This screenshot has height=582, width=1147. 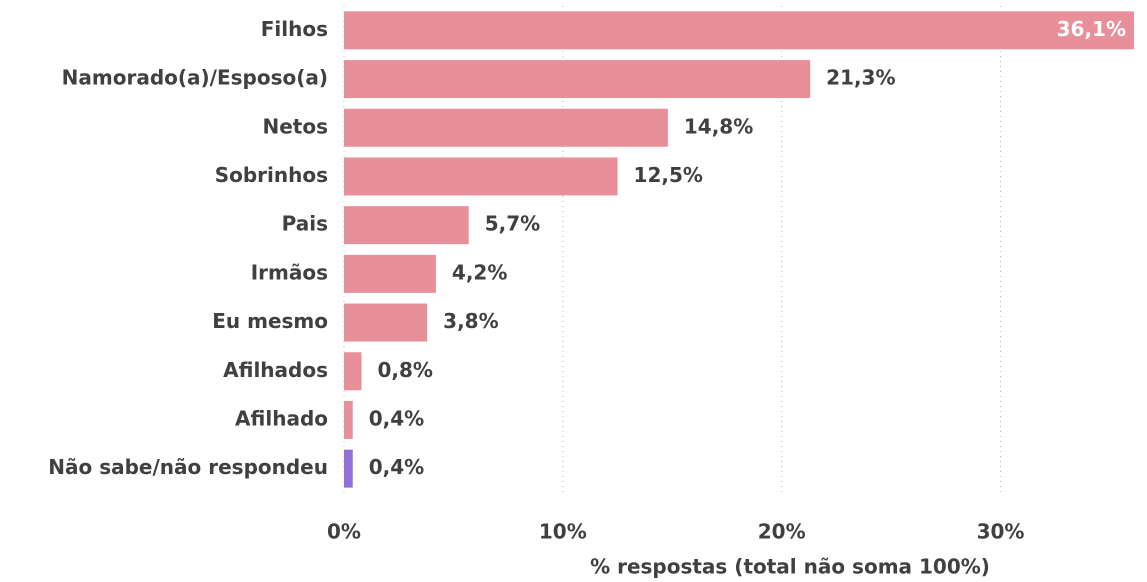 What do you see at coordinates (295, 126) in the screenshot?
I see `y-tick-label: Netos` at bounding box center [295, 126].